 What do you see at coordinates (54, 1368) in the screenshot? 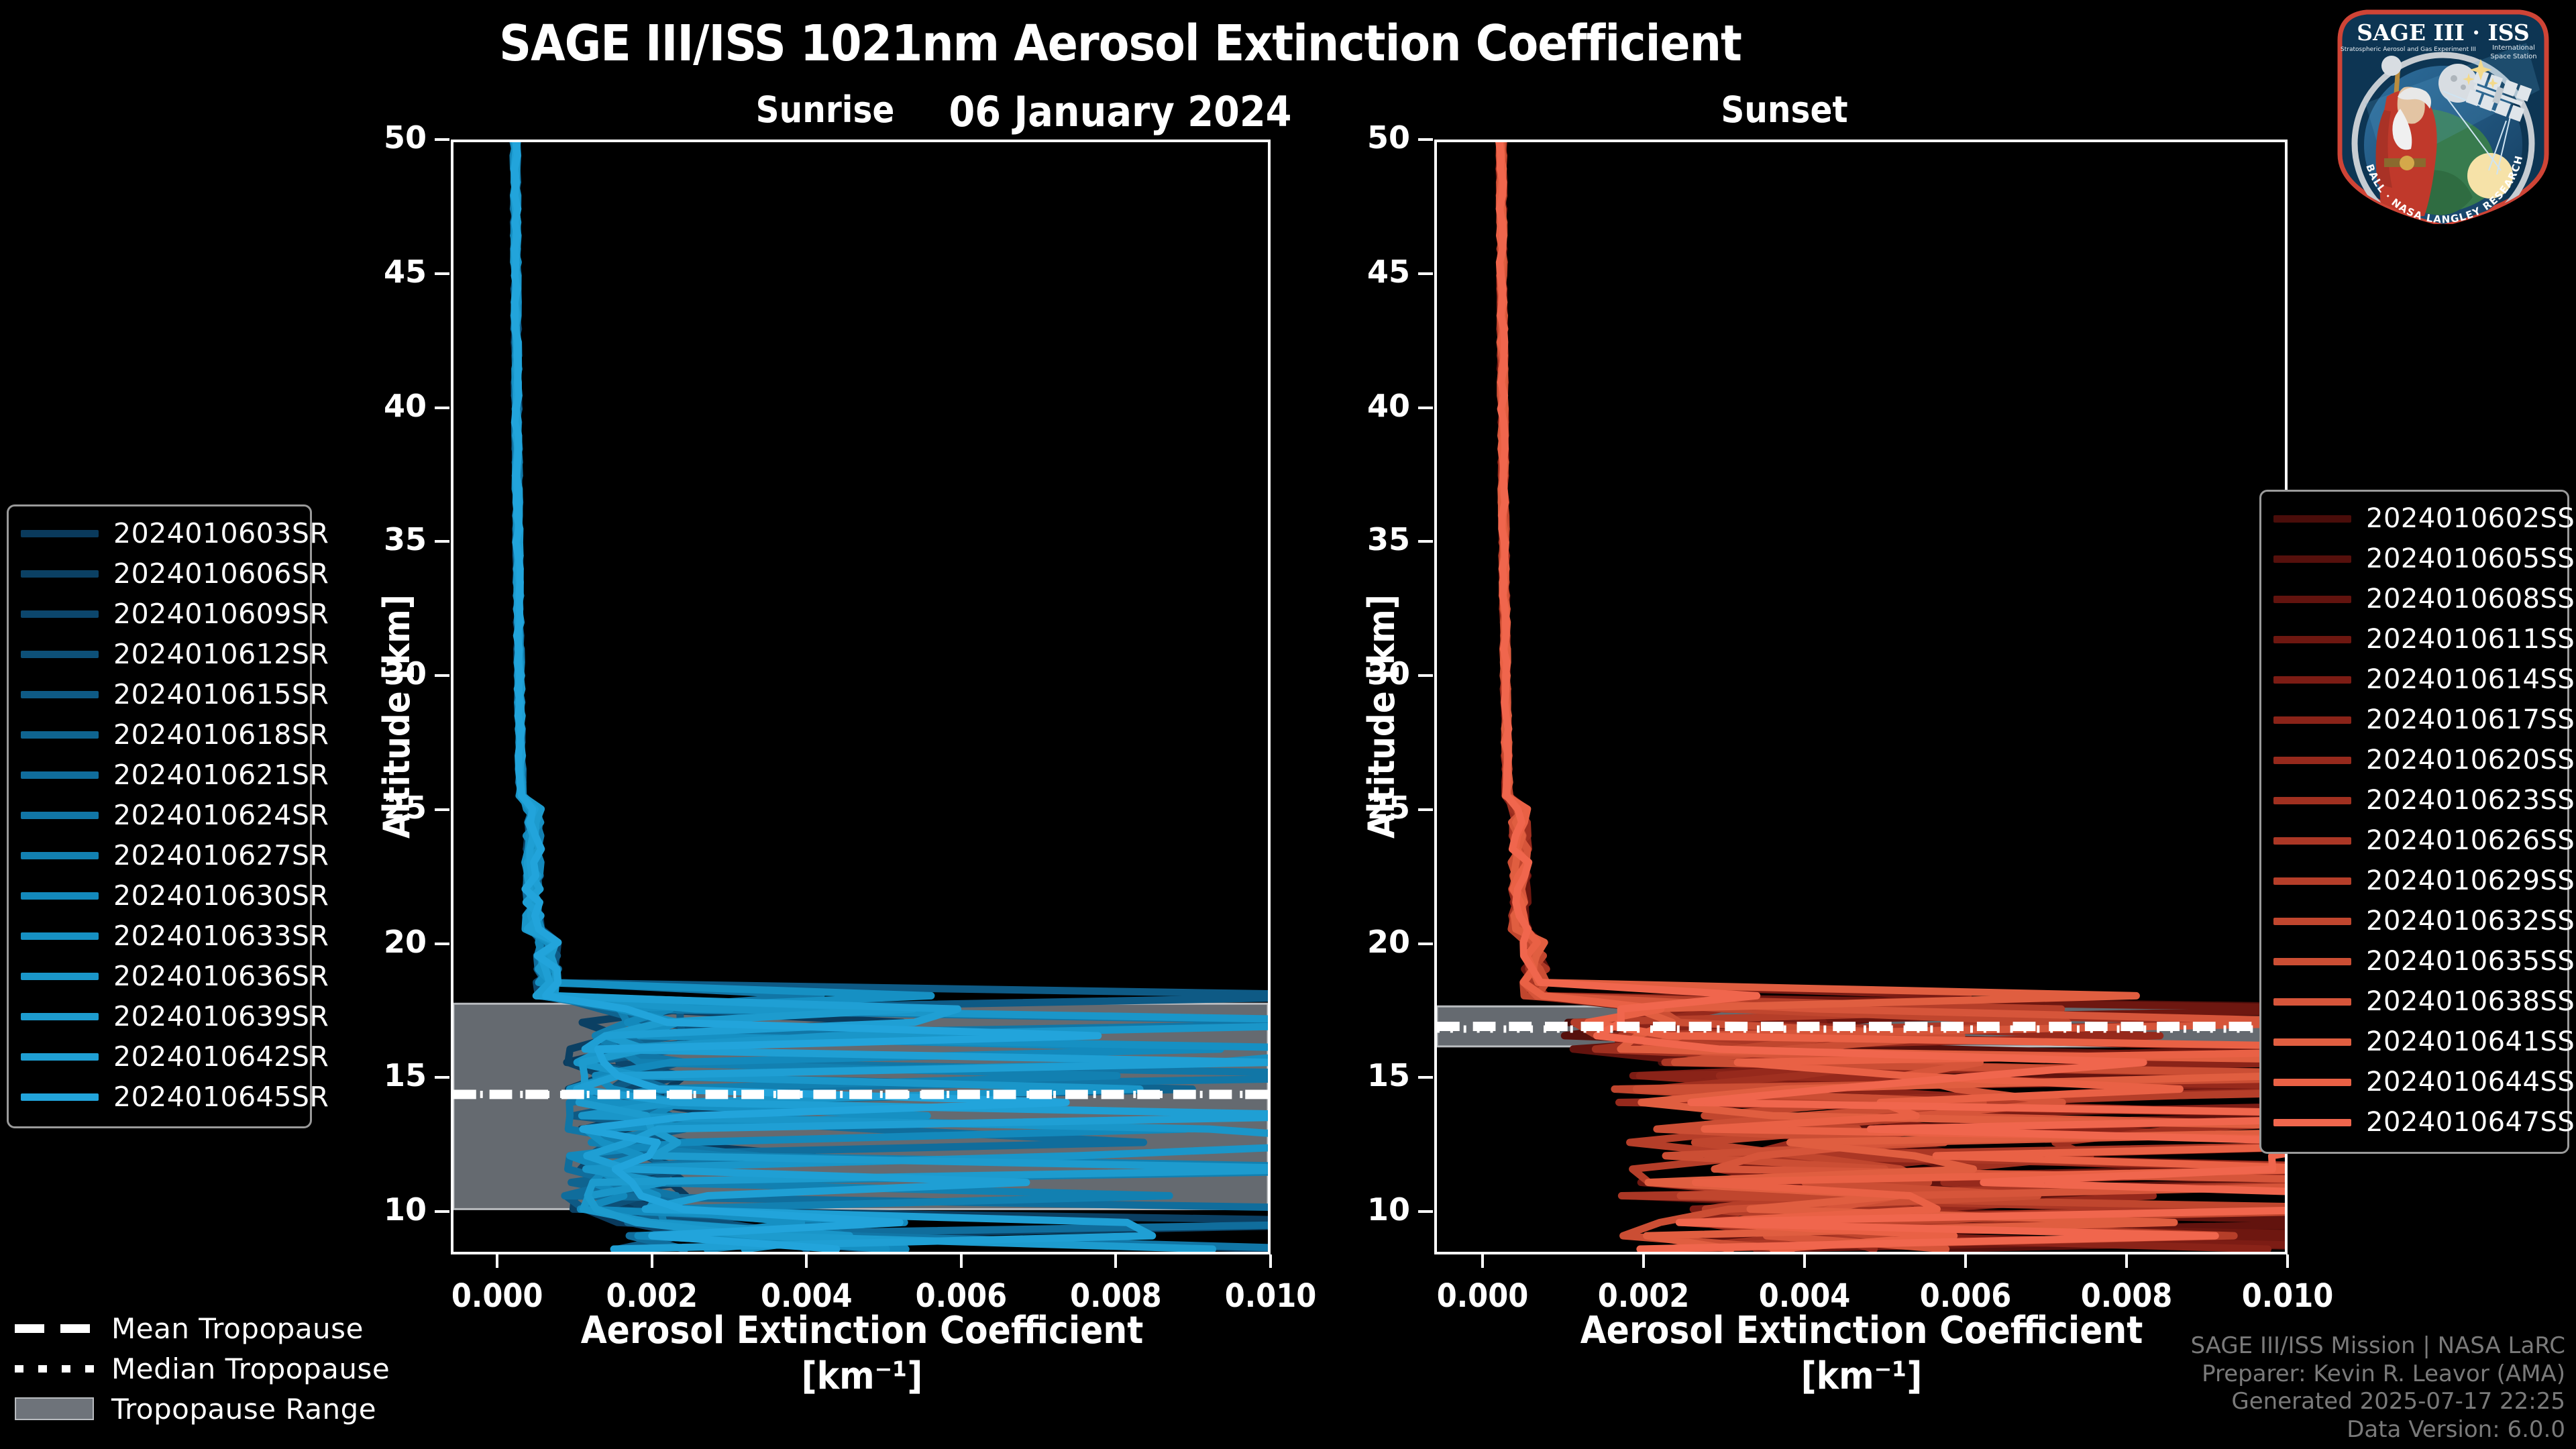
I see `median-tropopause-swatch-icon` at bounding box center [54, 1368].